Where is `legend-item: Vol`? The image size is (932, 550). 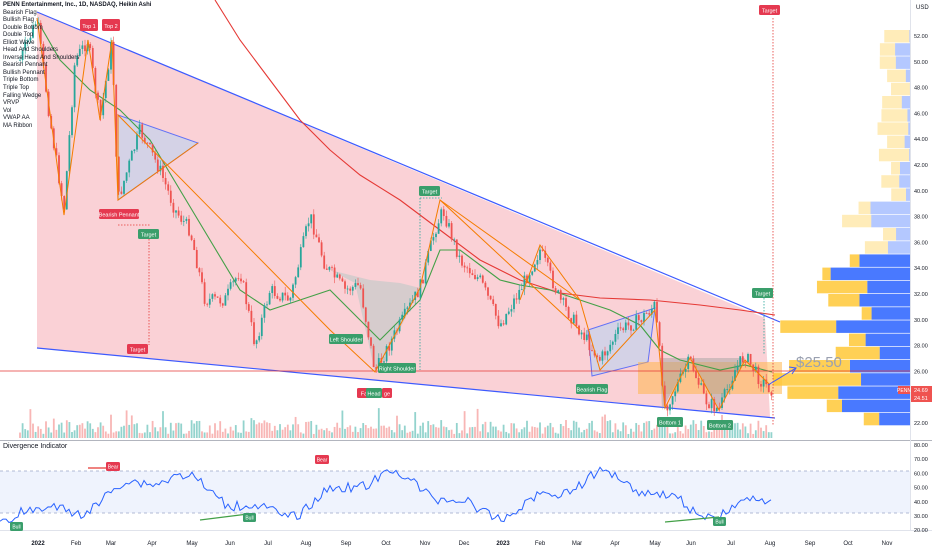 legend-item: Vol is located at coordinates (7, 110).